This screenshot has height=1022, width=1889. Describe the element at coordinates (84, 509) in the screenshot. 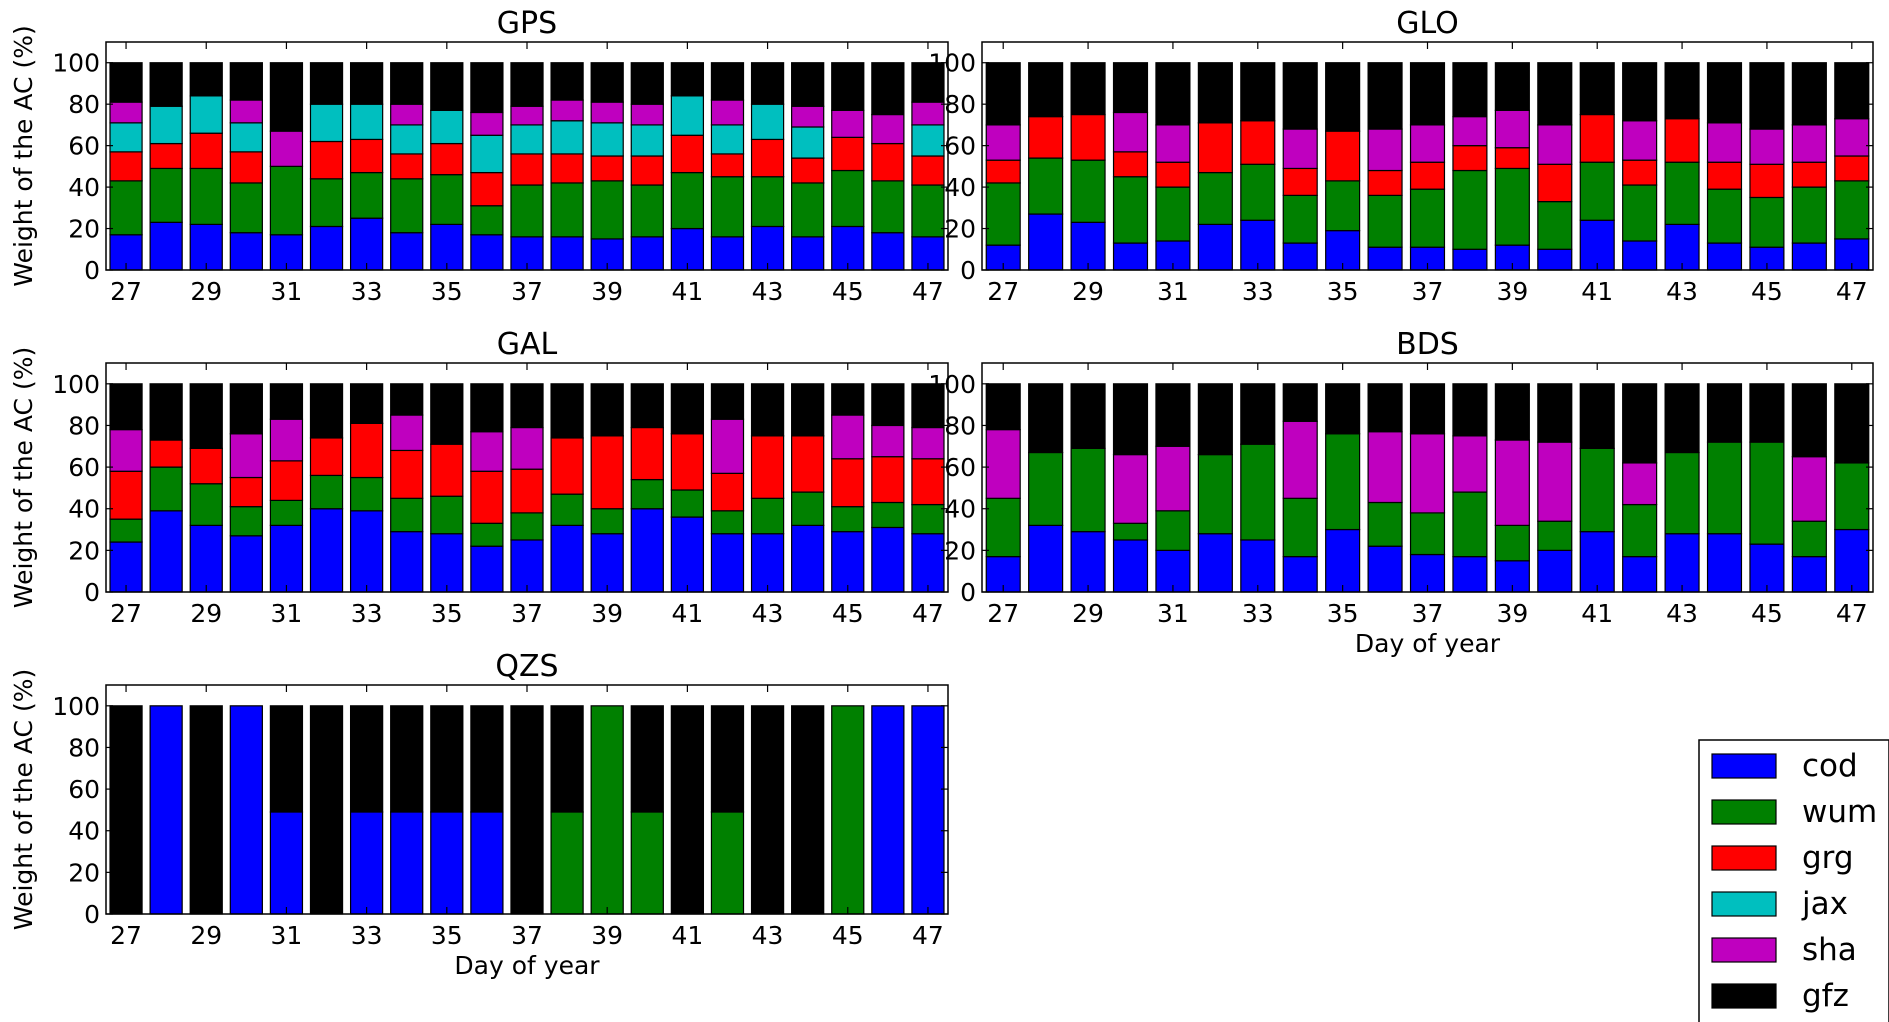

I see `ytick-label: 40` at that location.